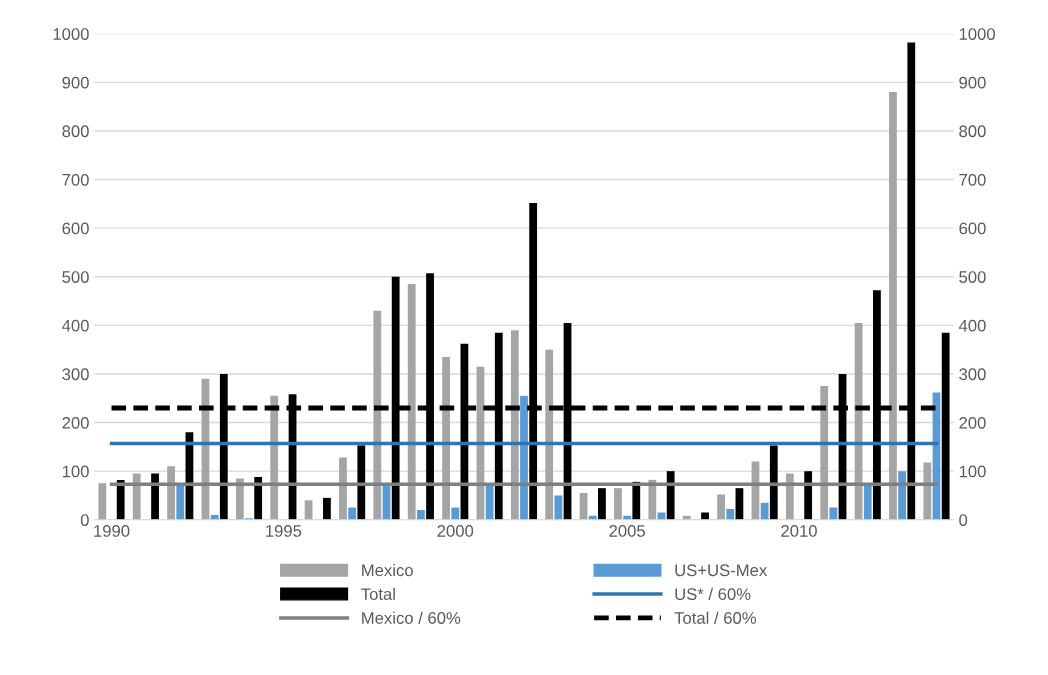  I want to click on y-tick-label: 700, so click(75, 179).